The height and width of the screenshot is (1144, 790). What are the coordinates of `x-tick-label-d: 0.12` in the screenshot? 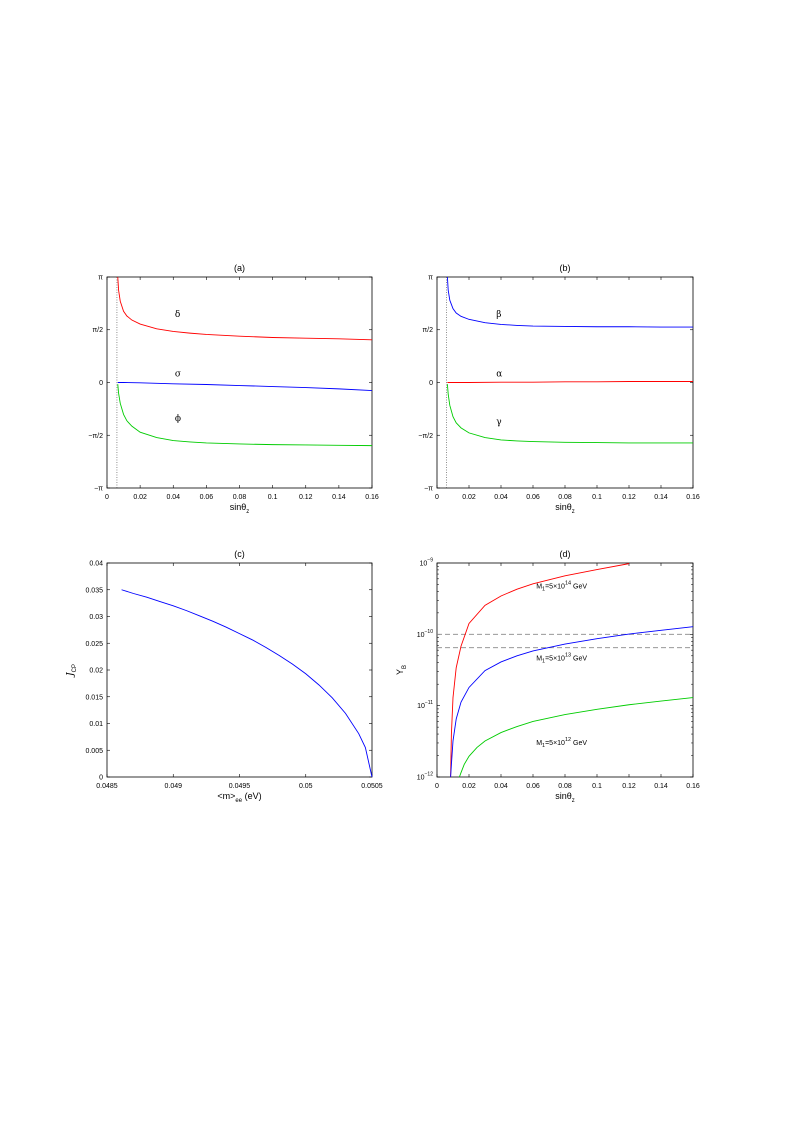 It's located at (629, 786).